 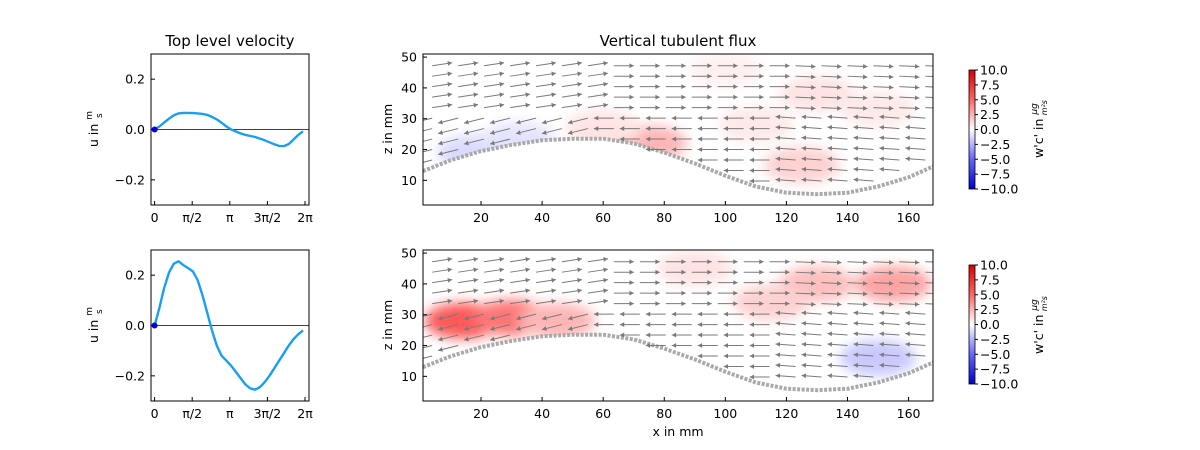 What do you see at coordinates (1038, 136) in the screenshot?
I see `colorbar-label-main: w'c' in` at bounding box center [1038, 136].